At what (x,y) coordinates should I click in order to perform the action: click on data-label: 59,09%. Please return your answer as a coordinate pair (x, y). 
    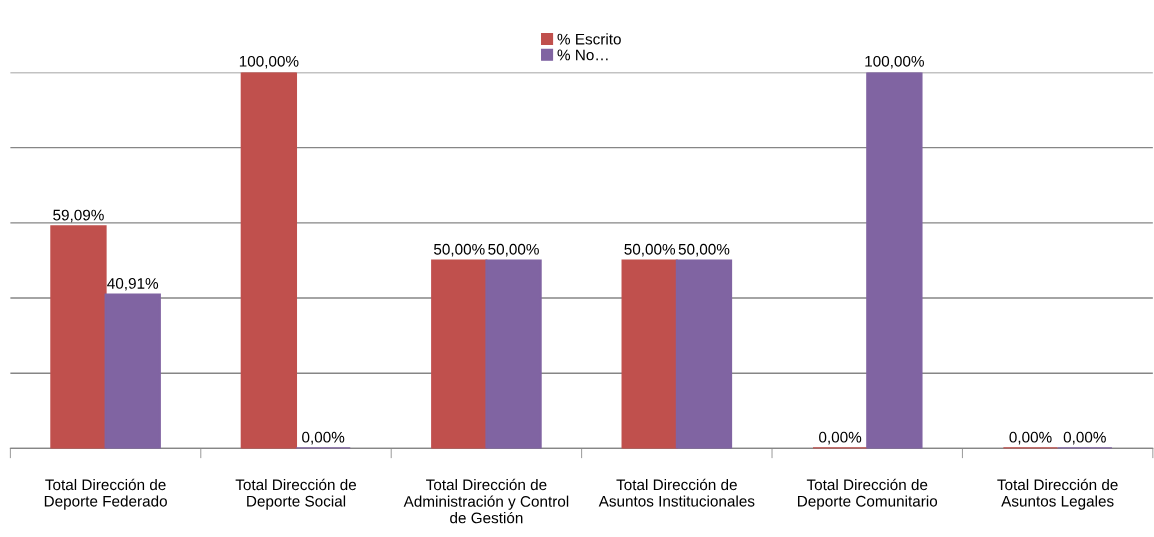
    Looking at the image, I should click on (78, 216).